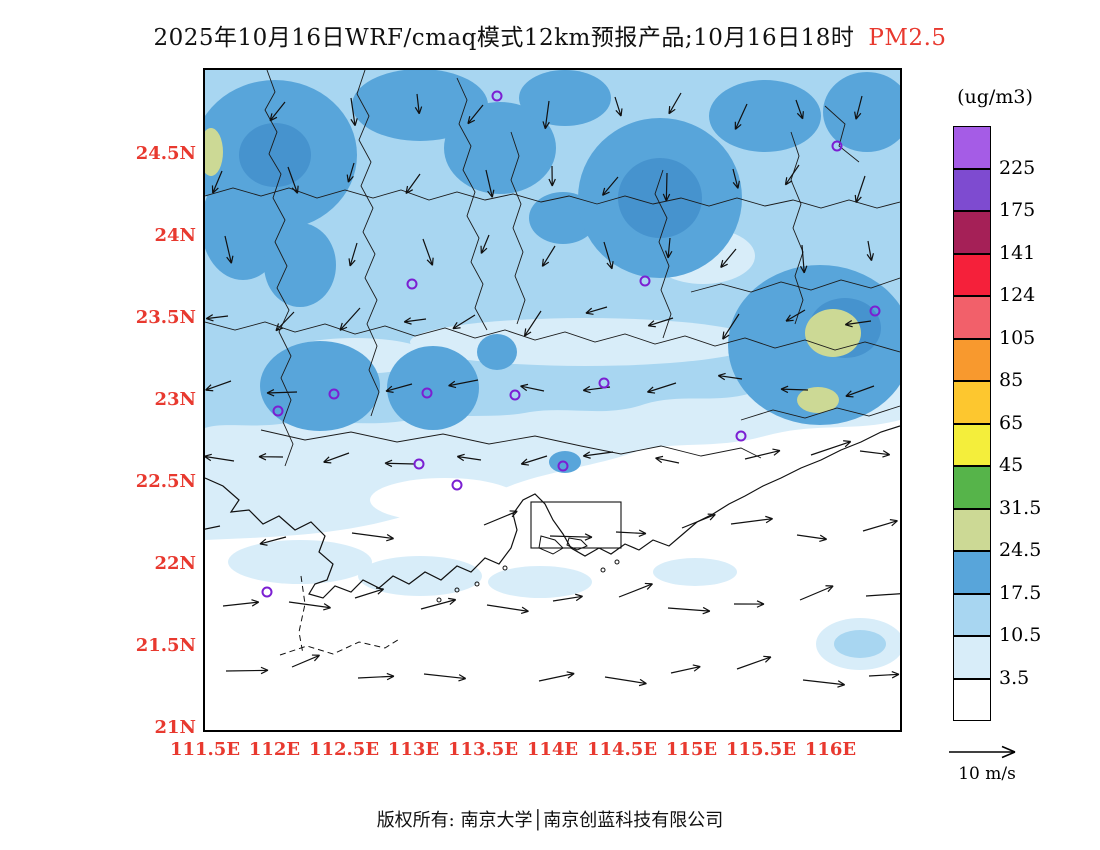 The width and height of the screenshot is (1100, 850). I want to click on colorbar-tick-label: 17.5, so click(1020, 592).